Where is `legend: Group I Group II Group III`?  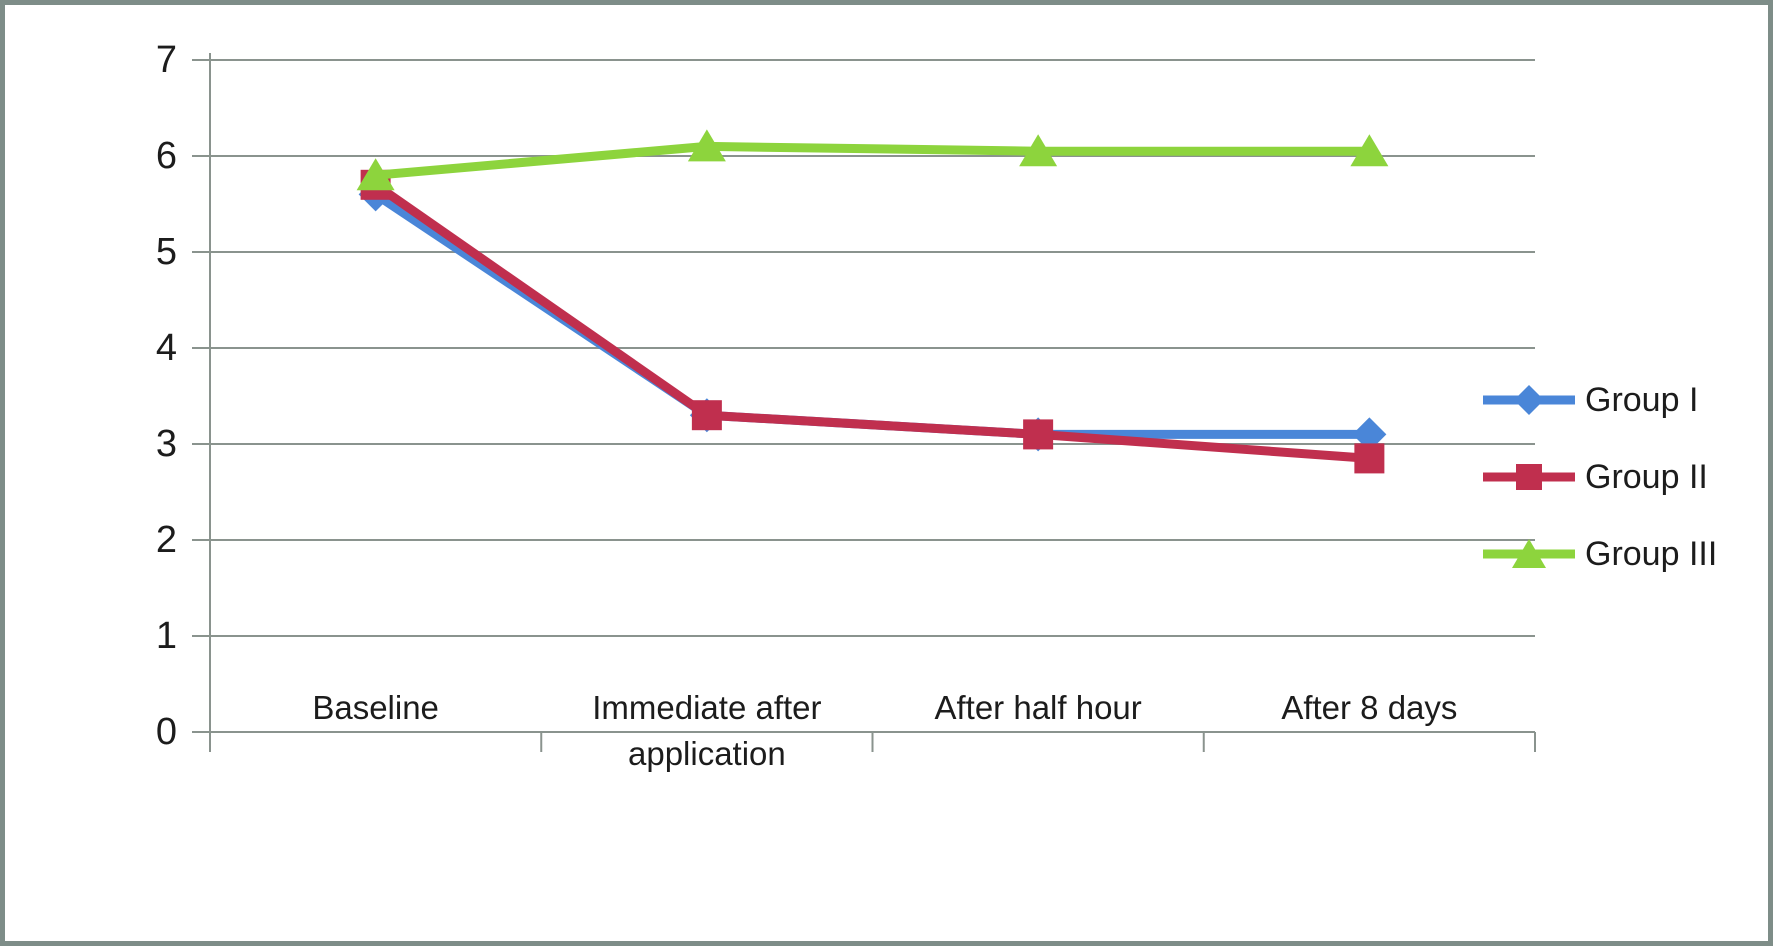 legend: Group I Group II Group III is located at coordinates (1600, 489).